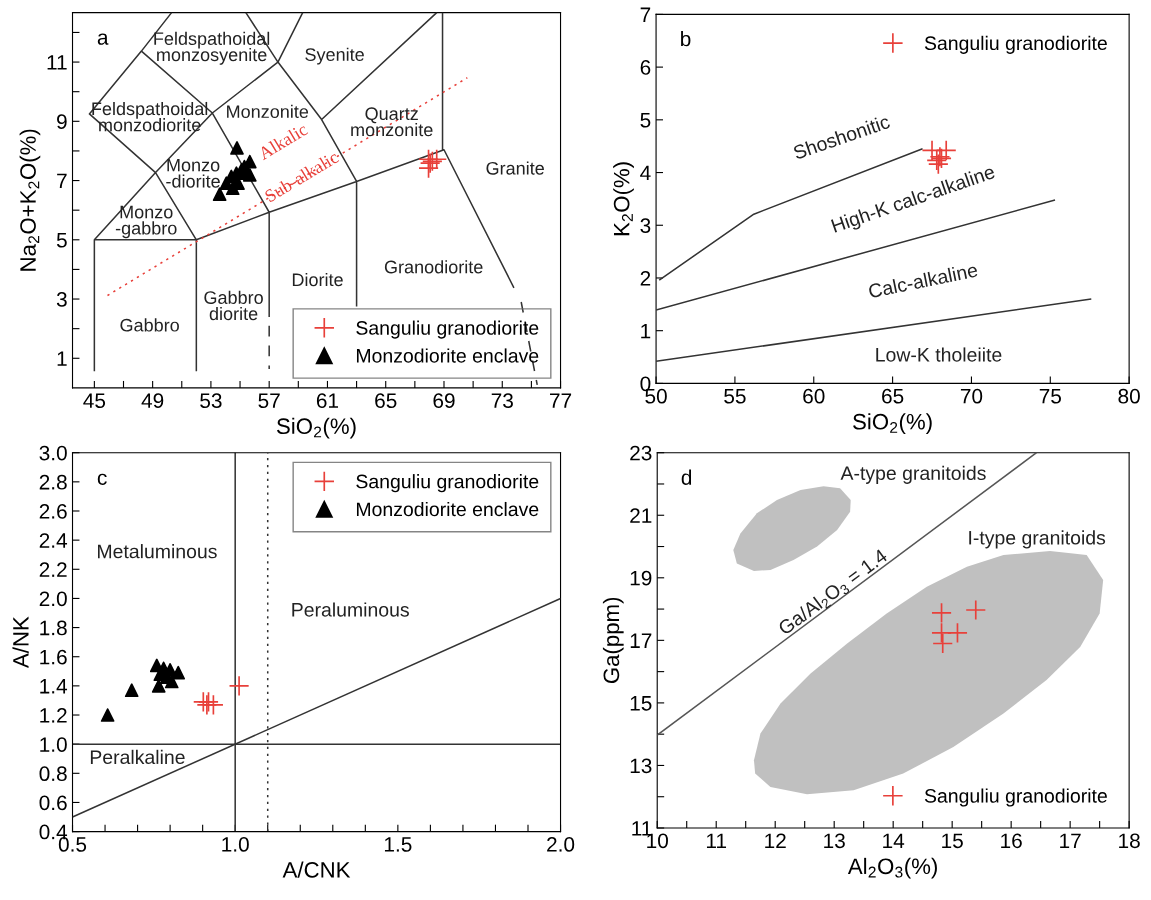  What do you see at coordinates (233, 305) in the screenshot?
I see `annotation: Gabbro diorite` at bounding box center [233, 305].